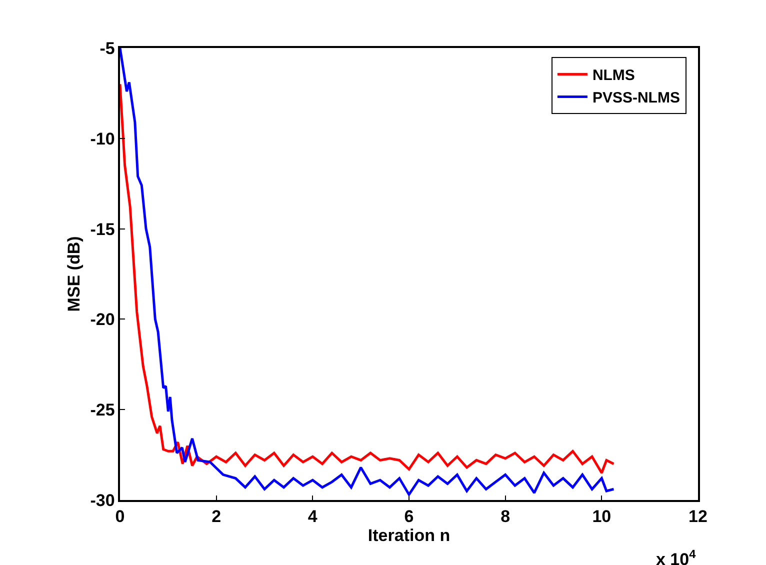 The width and height of the screenshot is (766, 565). Describe the element at coordinates (698, 516) in the screenshot. I see `x-tick-label: 12` at that location.